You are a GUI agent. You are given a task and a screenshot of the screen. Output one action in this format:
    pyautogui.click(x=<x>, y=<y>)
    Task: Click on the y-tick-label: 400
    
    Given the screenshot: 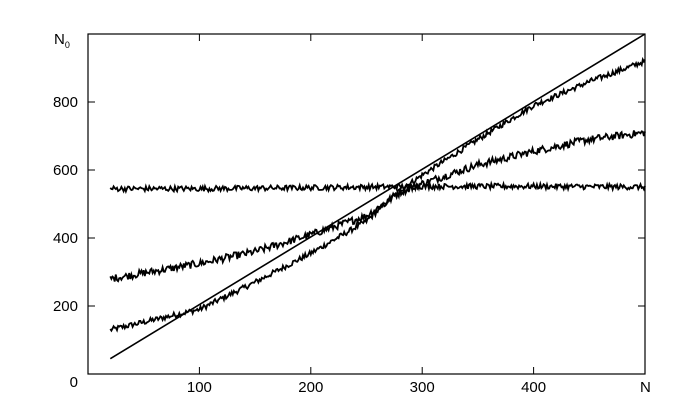 What is the action you would take?
    pyautogui.click(x=65, y=238)
    